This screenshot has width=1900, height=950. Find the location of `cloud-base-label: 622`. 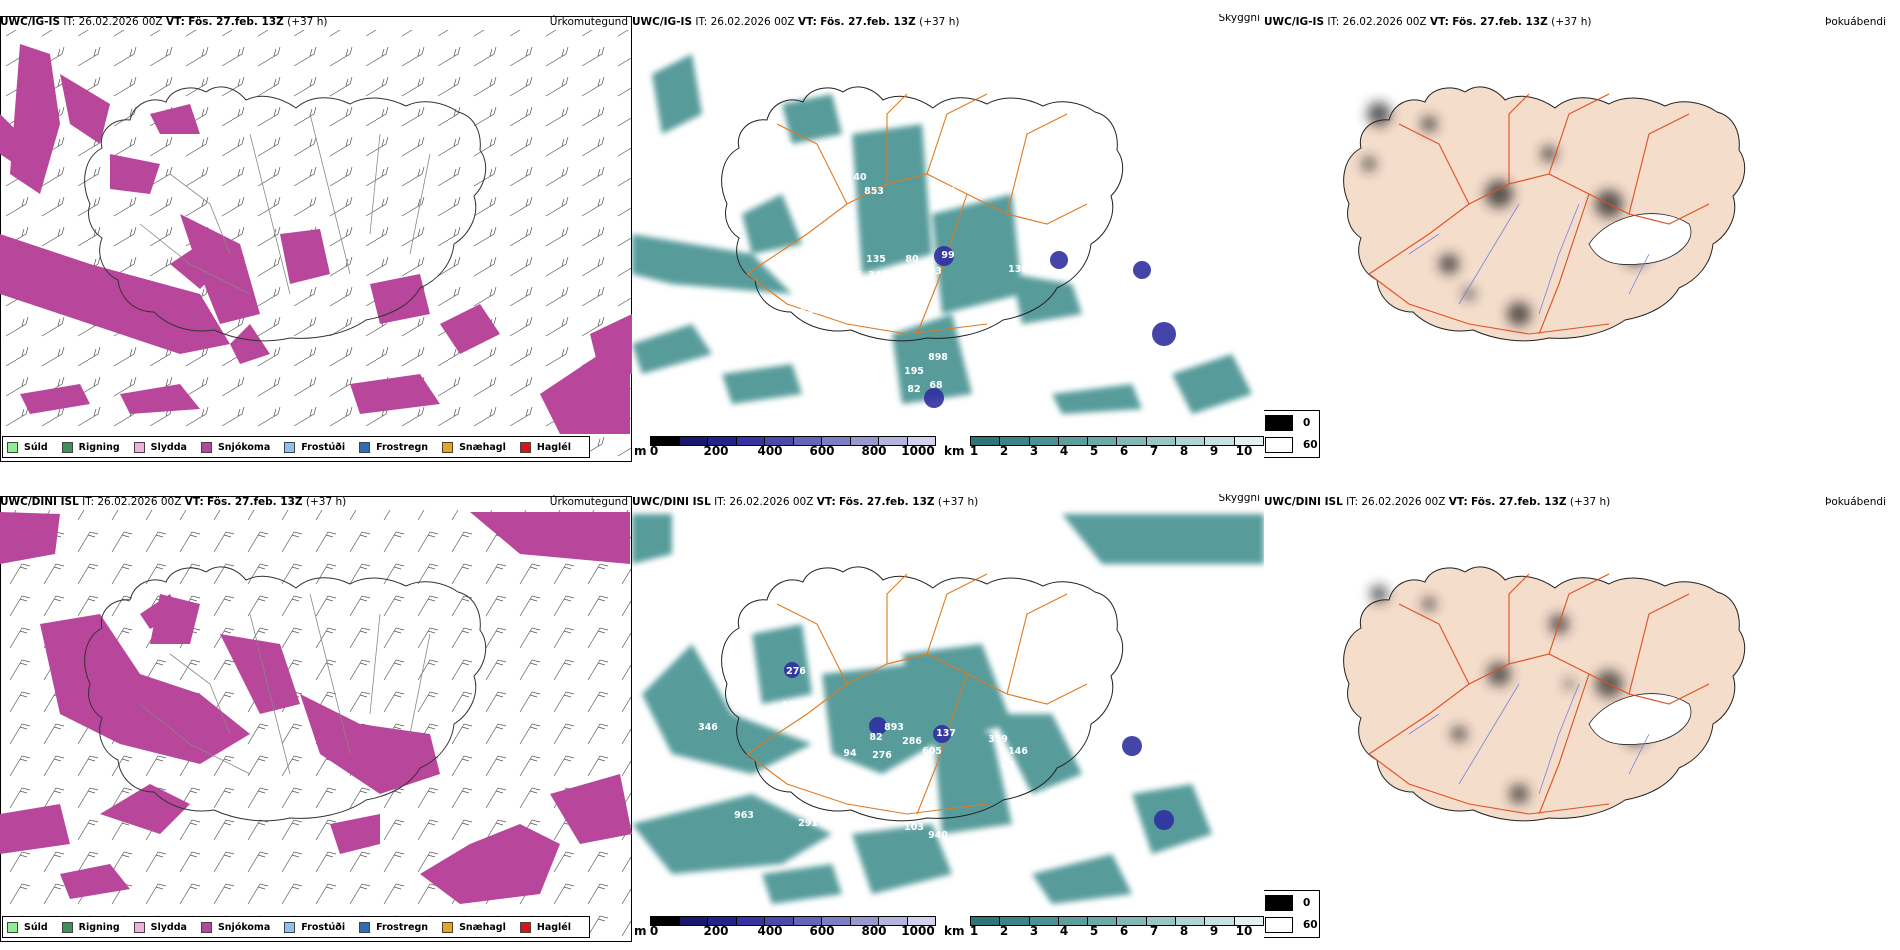

cloud-base-label: 622 is located at coordinates (782, 147).